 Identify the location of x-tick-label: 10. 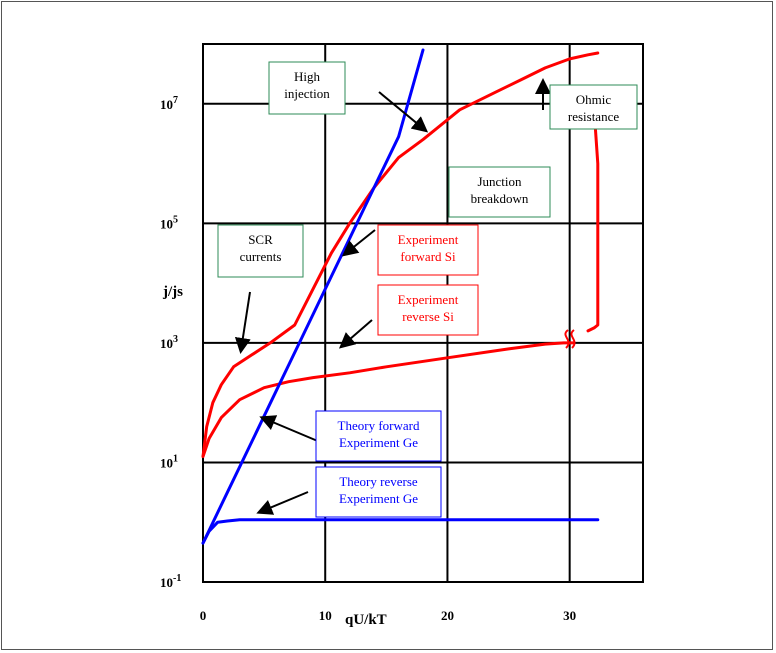
(325, 615).